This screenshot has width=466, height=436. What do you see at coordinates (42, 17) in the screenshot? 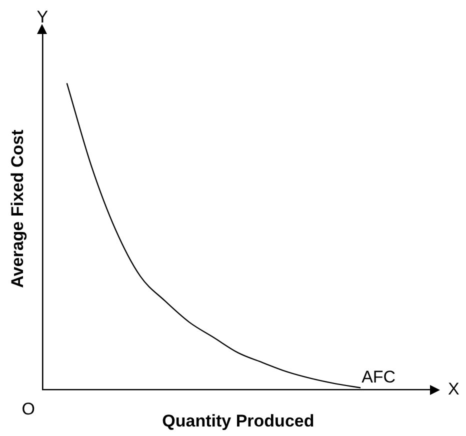
I see `text: Y` at bounding box center [42, 17].